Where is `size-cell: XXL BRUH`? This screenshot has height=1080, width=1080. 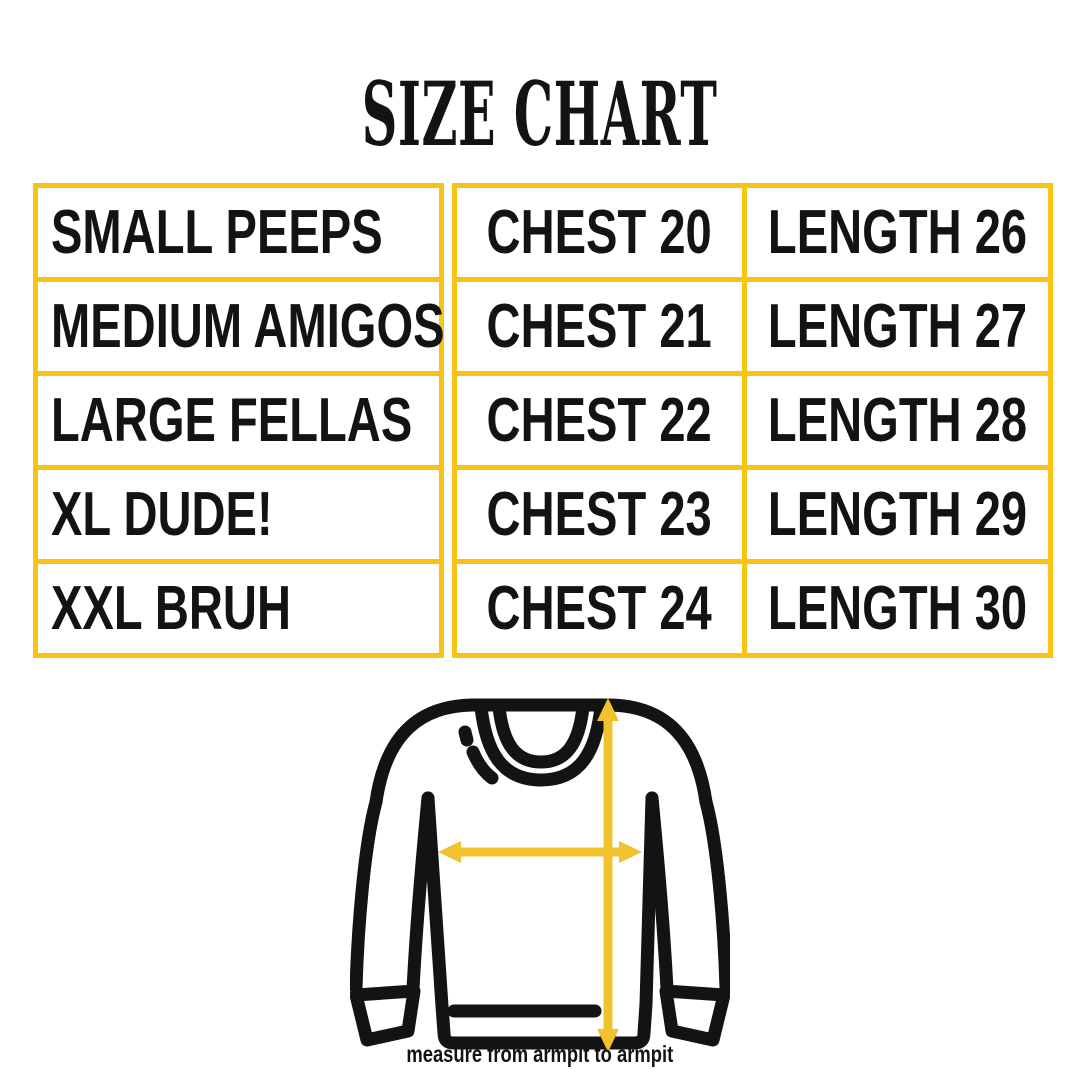 size-cell: XXL BRUH is located at coordinates (238, 606).